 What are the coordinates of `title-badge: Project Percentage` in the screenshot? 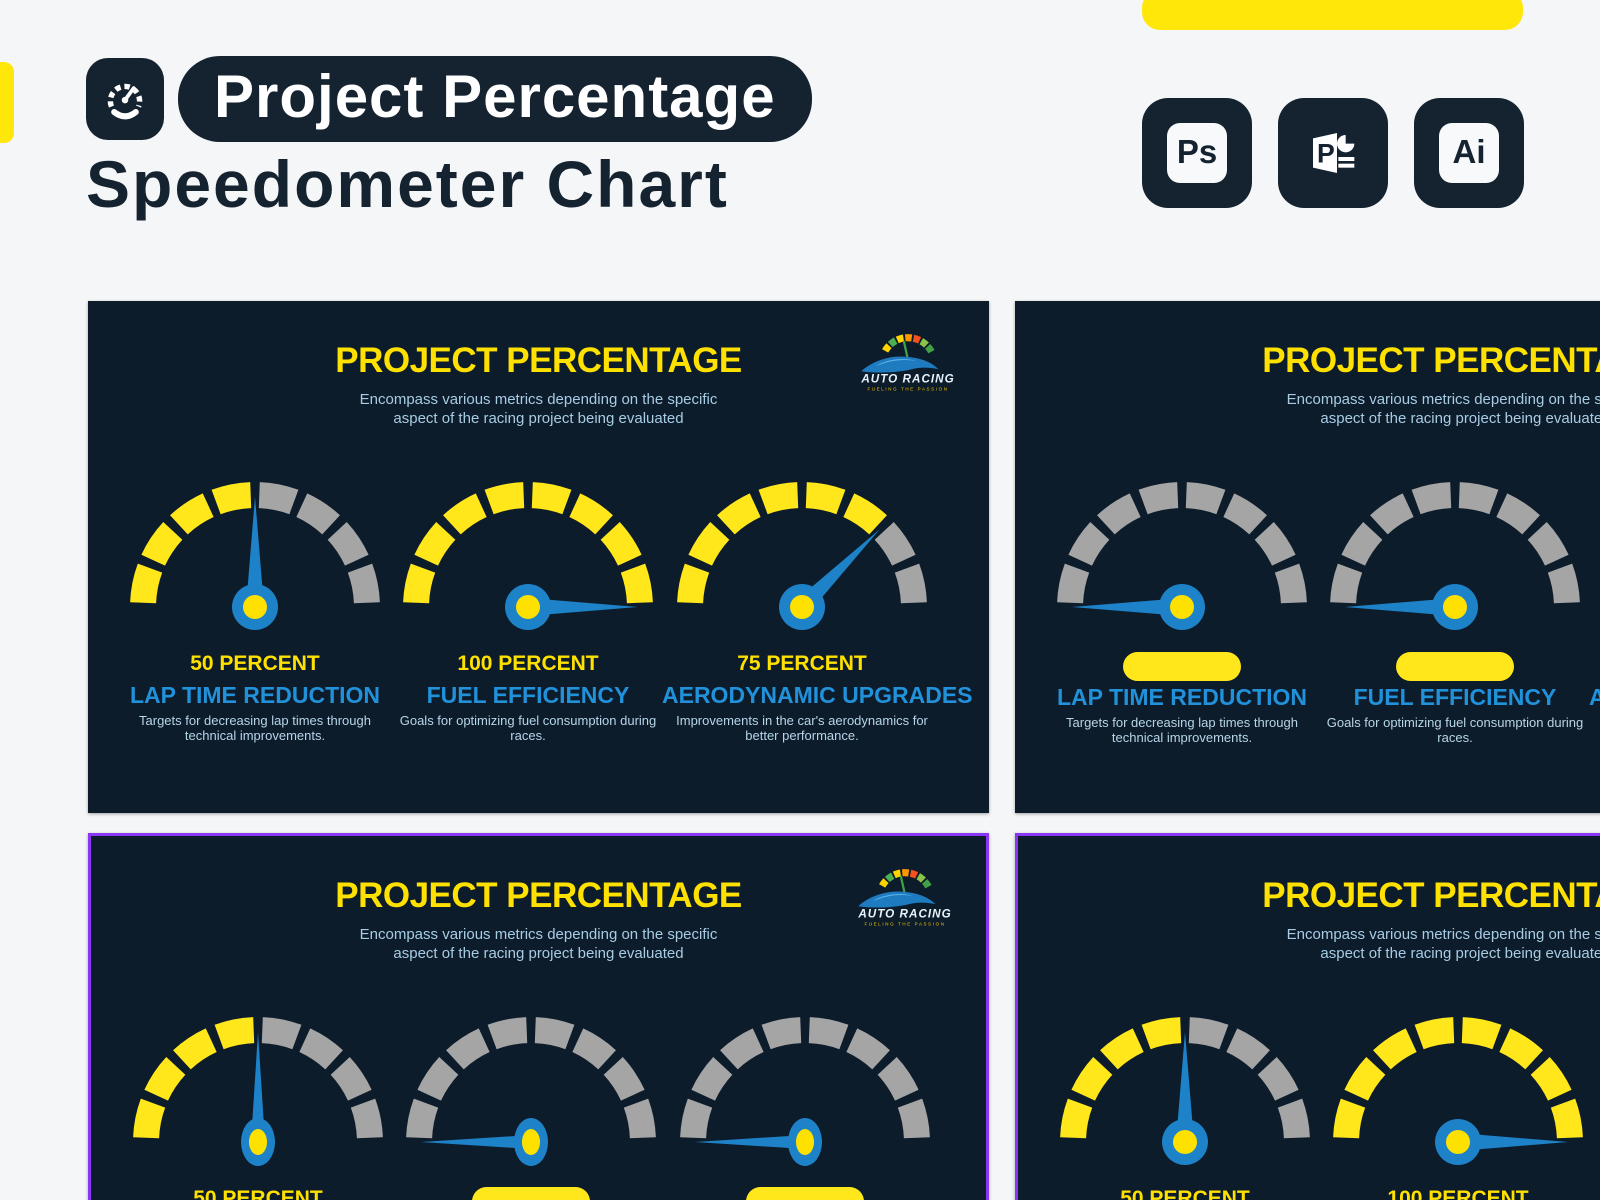 It's located at (495, 99).